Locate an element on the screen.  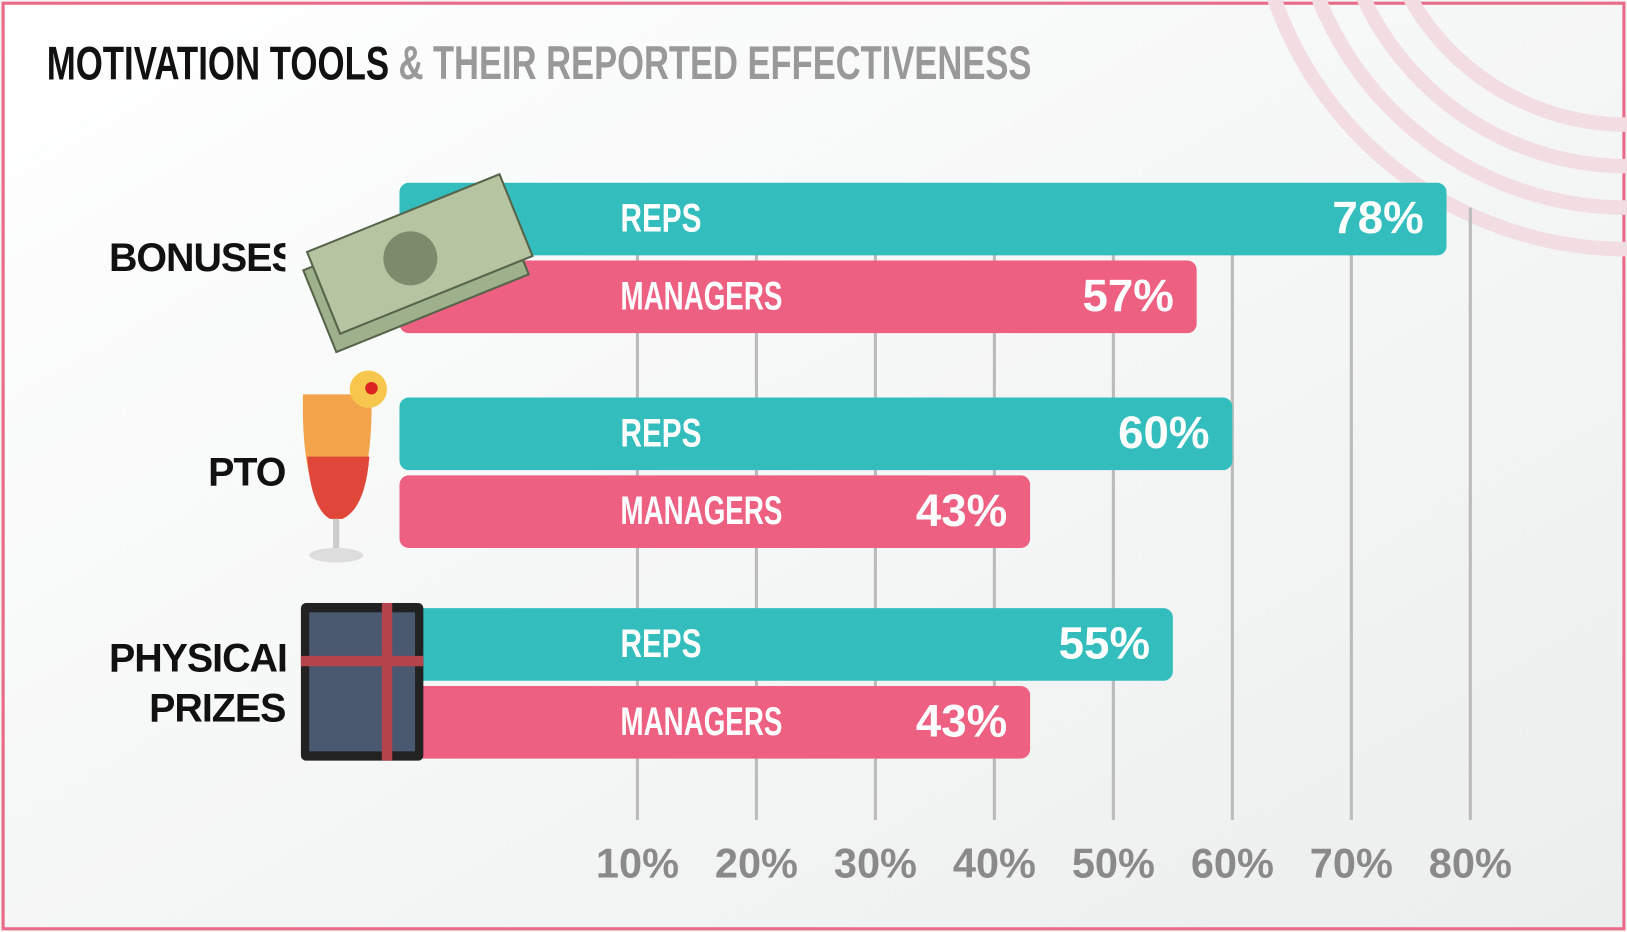
category-label-box: PHYSICAL PRIZES is located at coordinates (173, 683).